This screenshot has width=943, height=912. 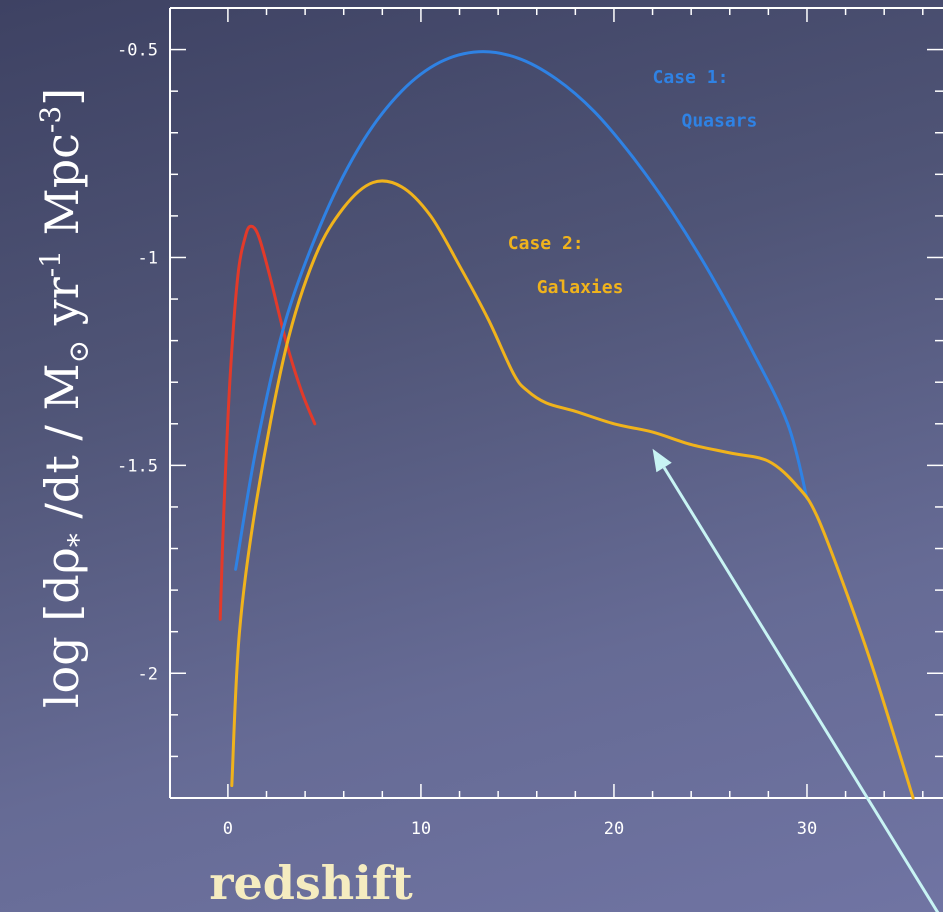 What do you see at coordinates (137, 51) in the screenshot?
I see `y-tick-label: -0.5` at bounding box center [137, 51].